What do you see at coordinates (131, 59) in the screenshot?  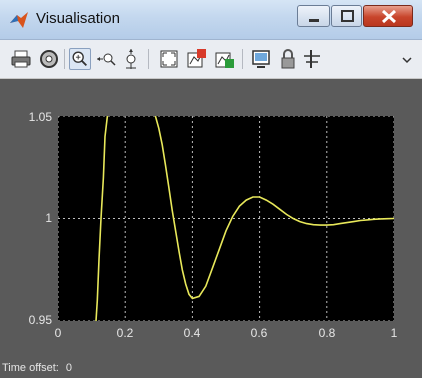 I see `zoom-y-icon` at bounding box center [131, 59].